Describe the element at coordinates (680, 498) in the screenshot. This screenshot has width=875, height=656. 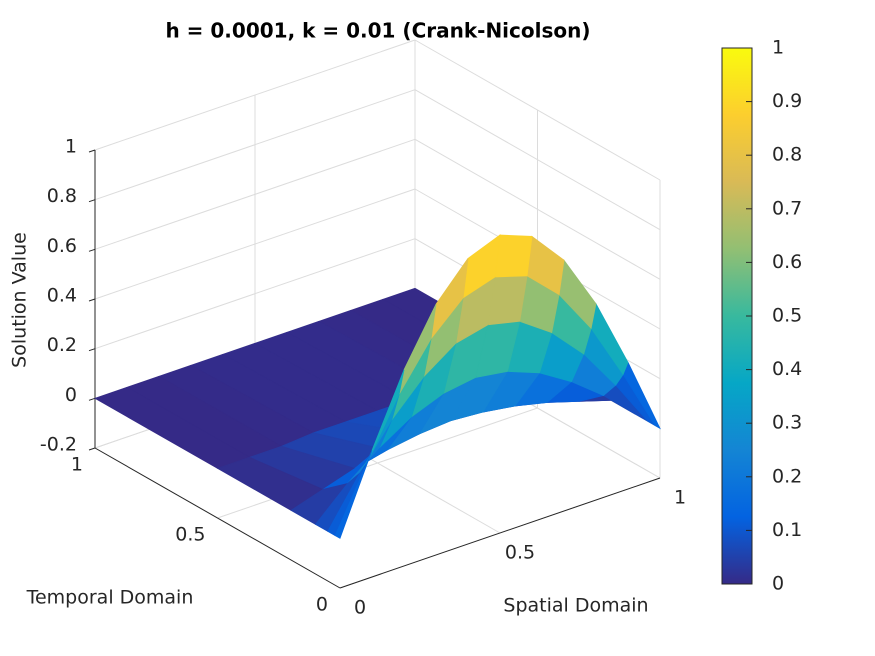
I see `x-tick-label: 1` at that location.